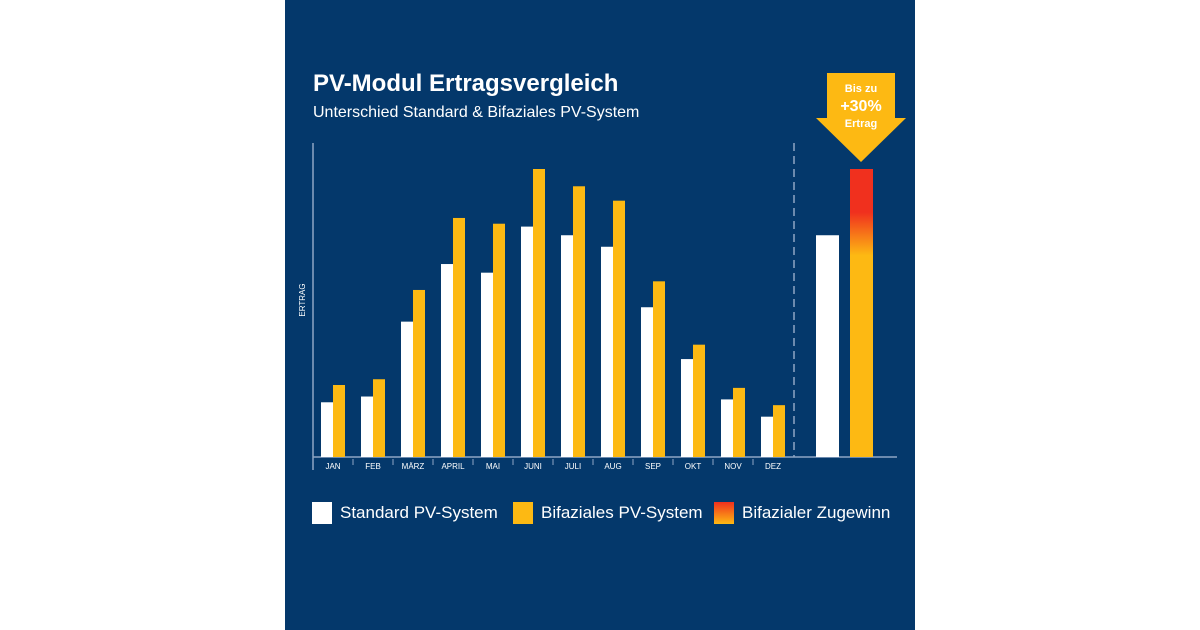 The width and height of the screenshot is (1200, 630). What do you see at coordinates (413, 466) in the screenshot?
I see `x-tick-label: MÄRZ` at bounding box center [413, 466].